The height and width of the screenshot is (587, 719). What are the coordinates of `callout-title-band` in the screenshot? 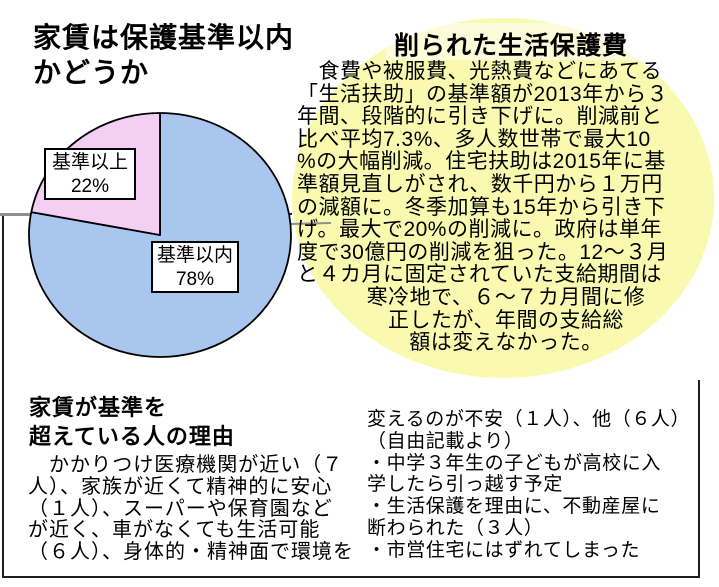 It's located at (519, 41).